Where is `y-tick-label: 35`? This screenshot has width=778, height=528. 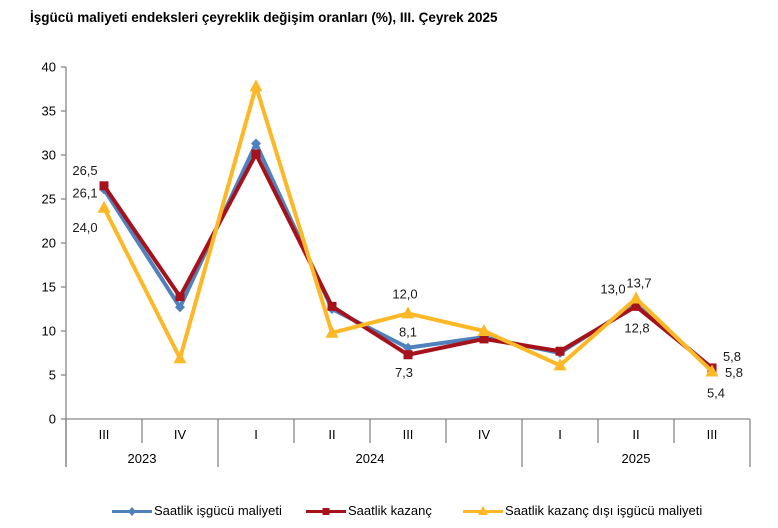
y-tick-label: 35 is located at coordinates (49, 111).